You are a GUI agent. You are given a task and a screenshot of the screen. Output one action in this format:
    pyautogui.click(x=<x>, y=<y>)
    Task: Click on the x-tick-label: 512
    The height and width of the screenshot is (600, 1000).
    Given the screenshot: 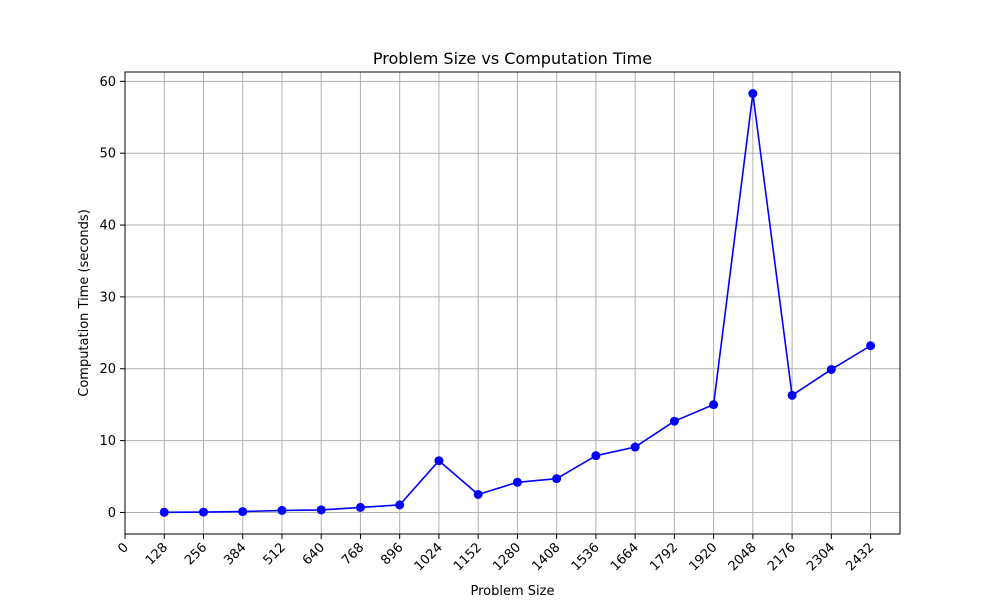 What is the action you would take?
    pyautogui.click(x=275, y=554)
    